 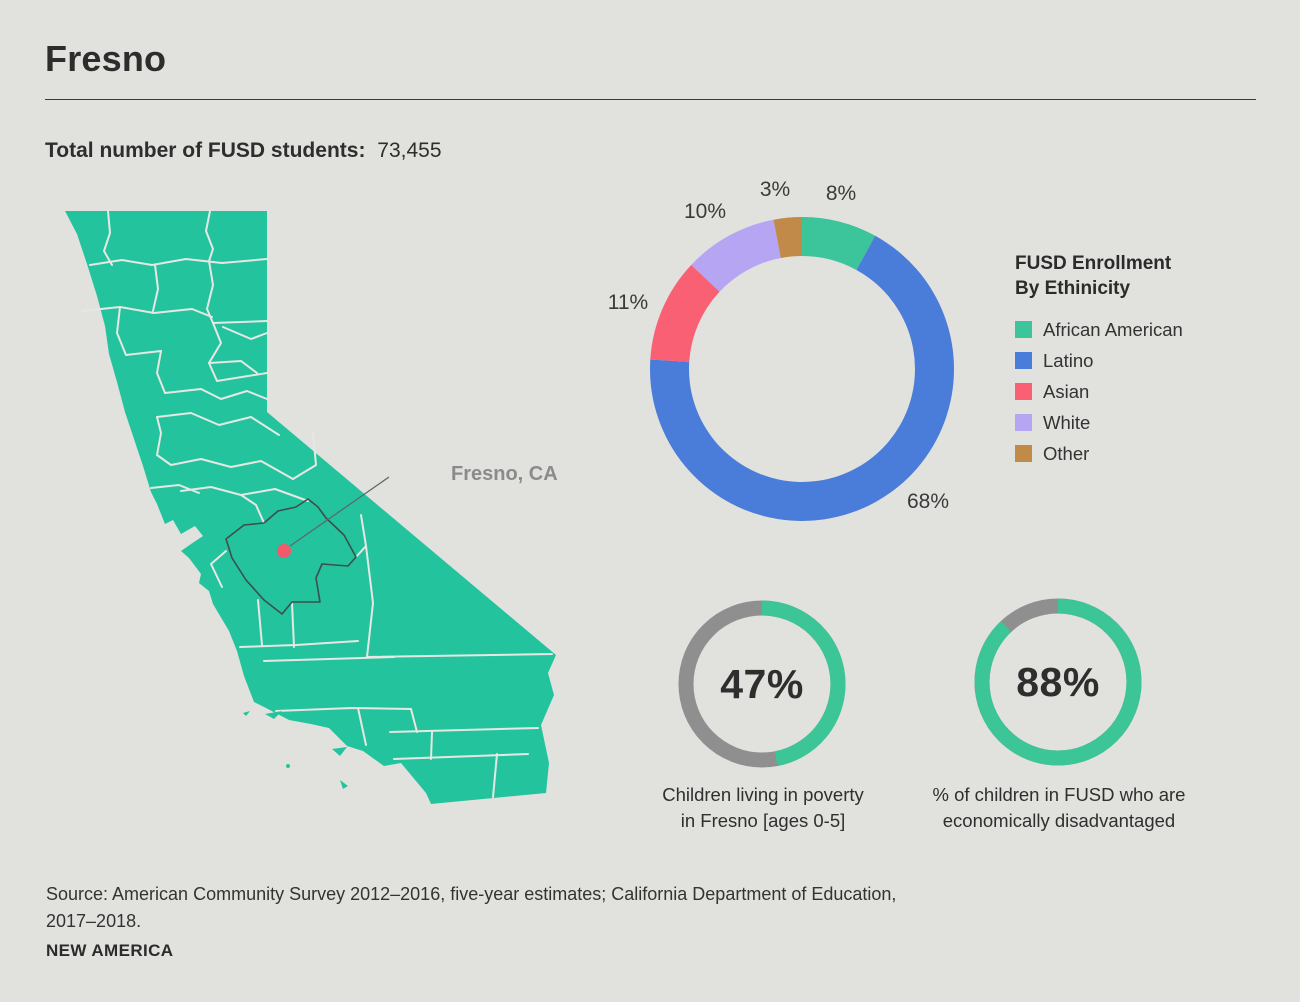 What do you see at coordinates (841, 193) in the screenshot?
I see `donut-label-african-american: 8%` at bounding box center [841, 193].